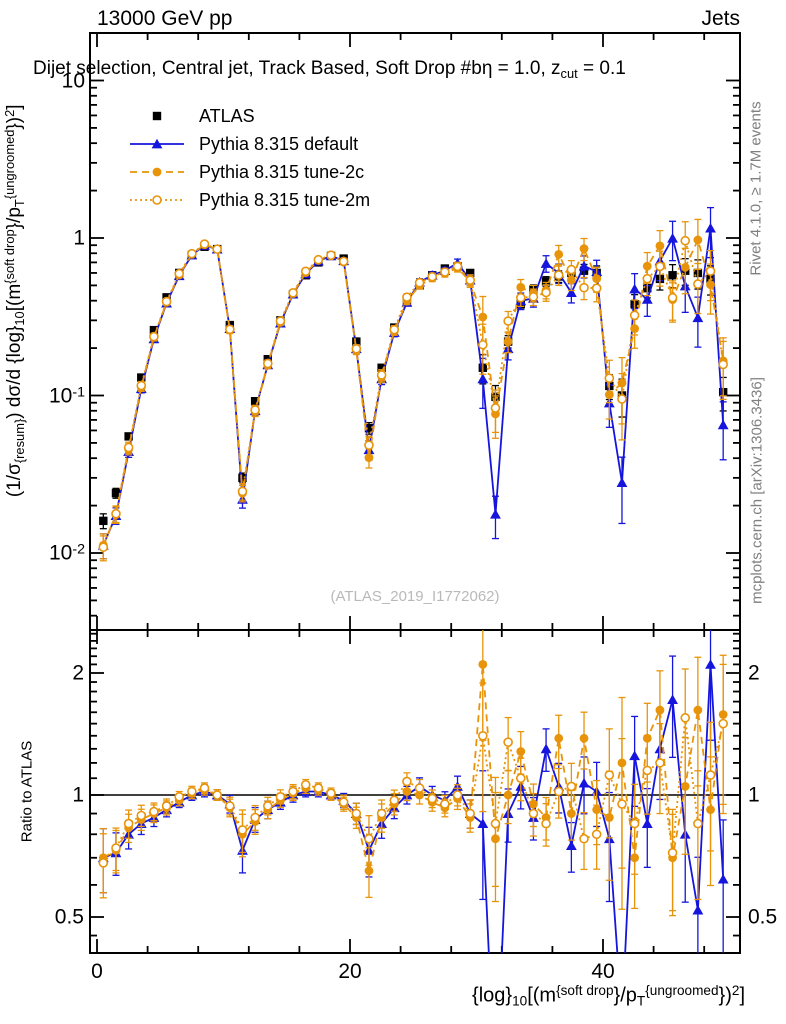 This screenshot has height=1024, width=786. What do you see at coordinates (285, 199) in the screenshot?
I see `legend-label-pythia-tune2m: Pythia 8.315 tune-2m` at bounding box center [285, 199].